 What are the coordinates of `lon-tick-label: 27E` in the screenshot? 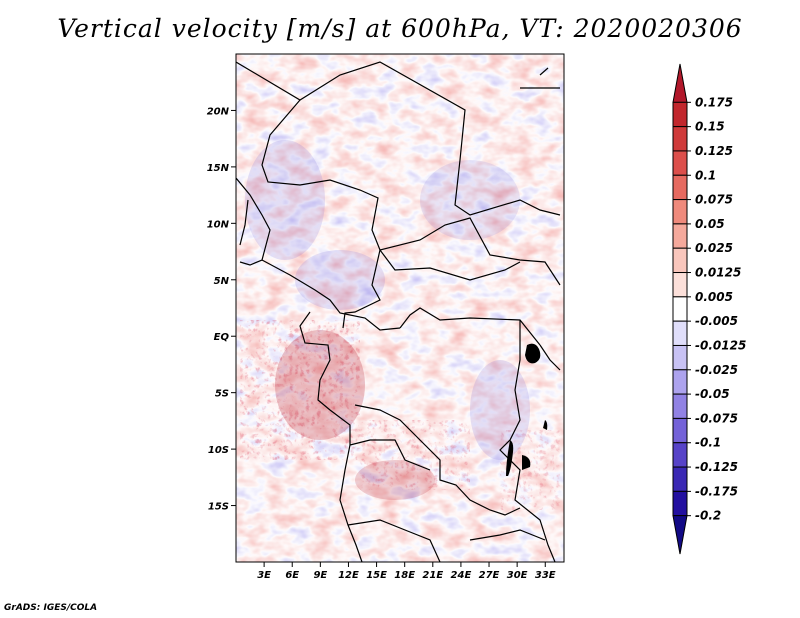 It's located at (489, 575).